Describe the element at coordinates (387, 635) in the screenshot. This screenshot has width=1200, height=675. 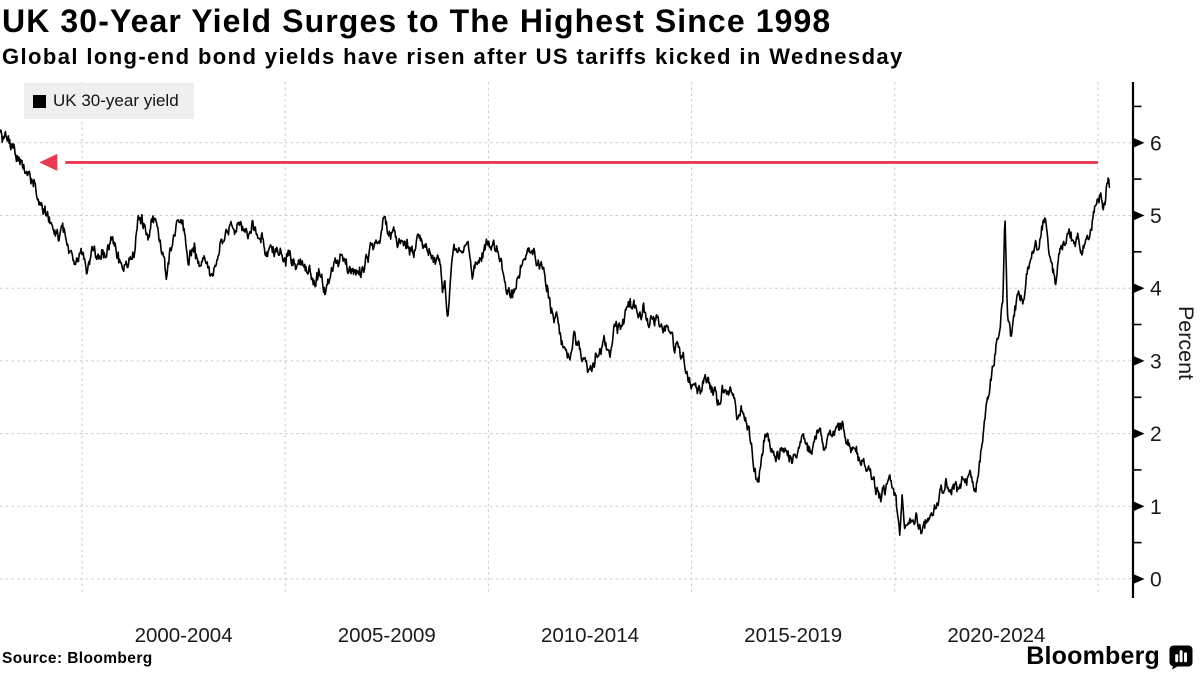
I see `x-axis-tick-label: 2005-2009` at that location.